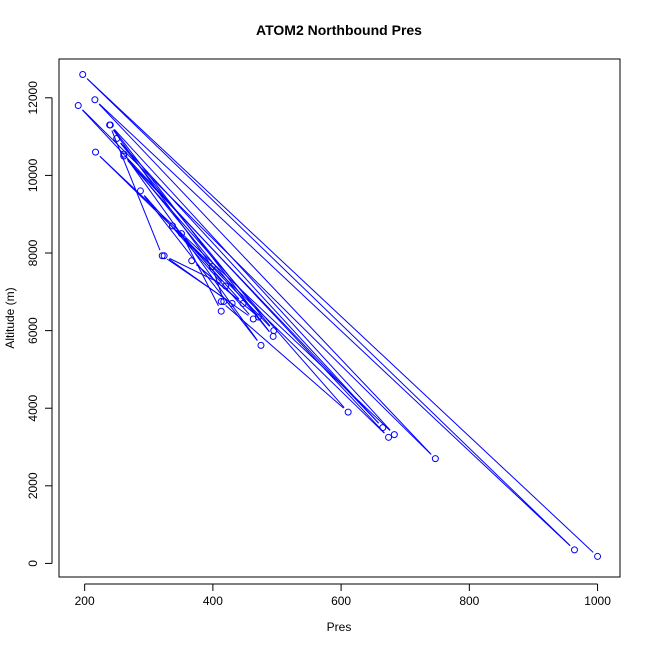 The height and width of the screenshot is (650, 650). I want to click on x-tick-label: 600, so click(341, 601).